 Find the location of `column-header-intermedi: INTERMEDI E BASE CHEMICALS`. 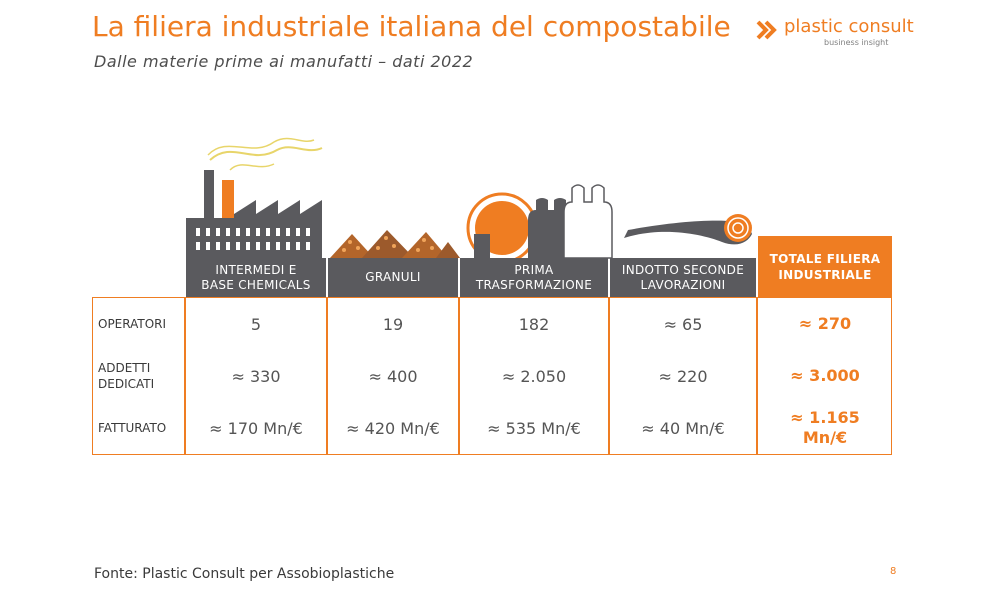

column-header-intermedi: INTERMEDI E BASE CHEMICALS is located at coordinates (256, 277).